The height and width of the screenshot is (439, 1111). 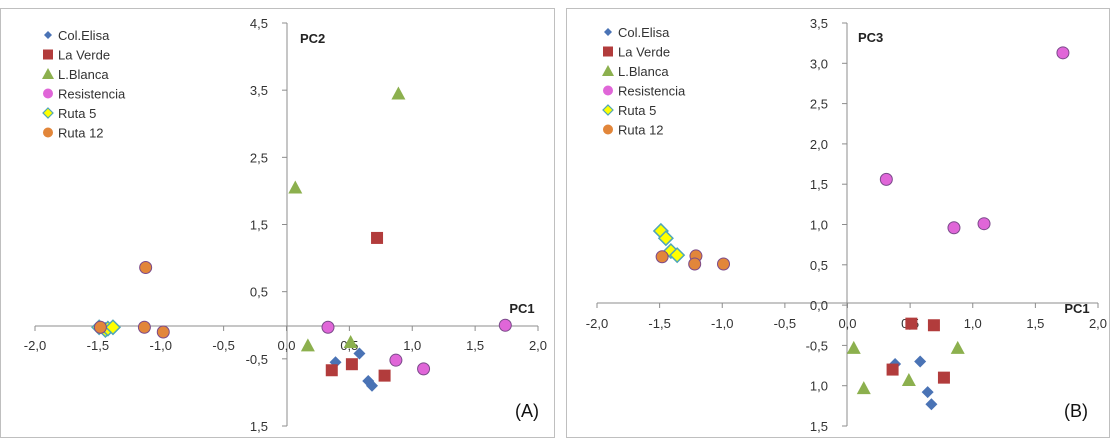 I want to click on y-tick-label: 2,0, so click(x=819, y=144).